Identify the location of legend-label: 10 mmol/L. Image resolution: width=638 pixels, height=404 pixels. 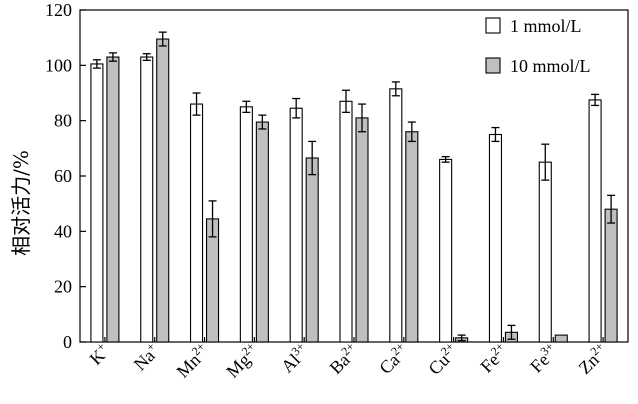
(550, 66).